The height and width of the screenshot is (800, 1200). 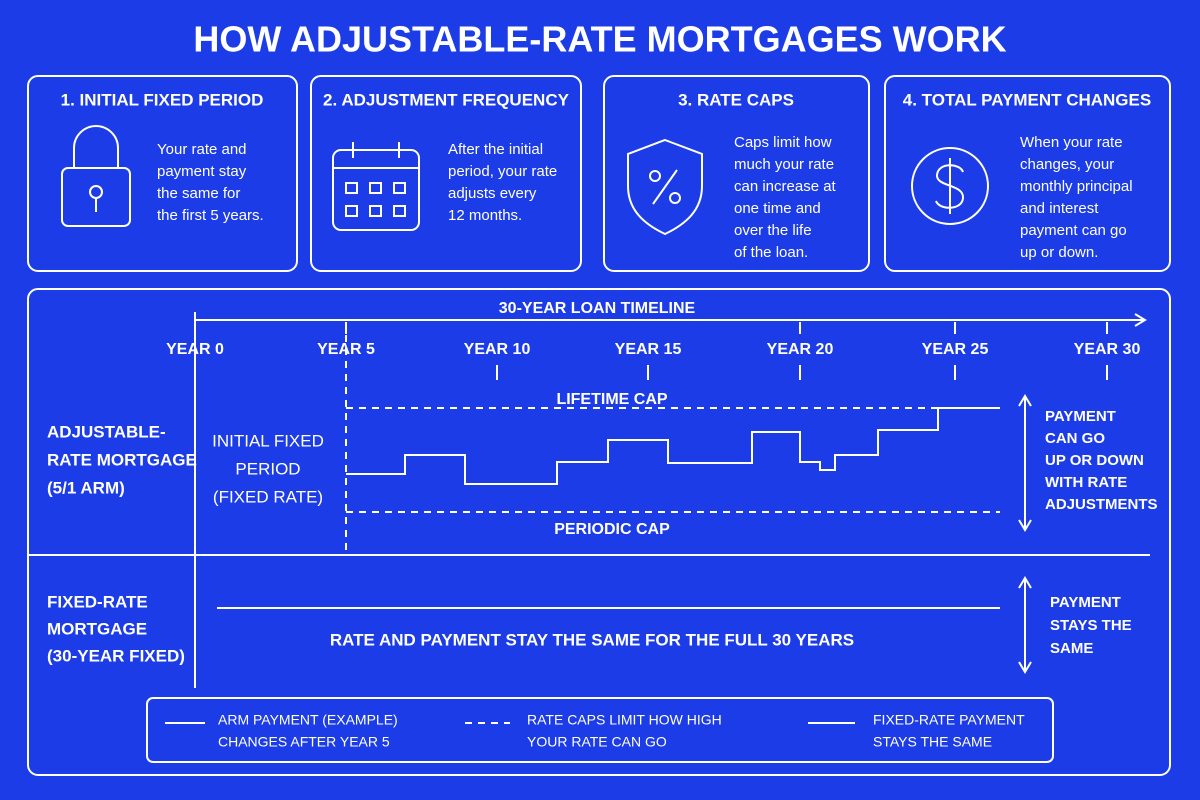 I want to click on shield-icon, so click(x=665, y=187).